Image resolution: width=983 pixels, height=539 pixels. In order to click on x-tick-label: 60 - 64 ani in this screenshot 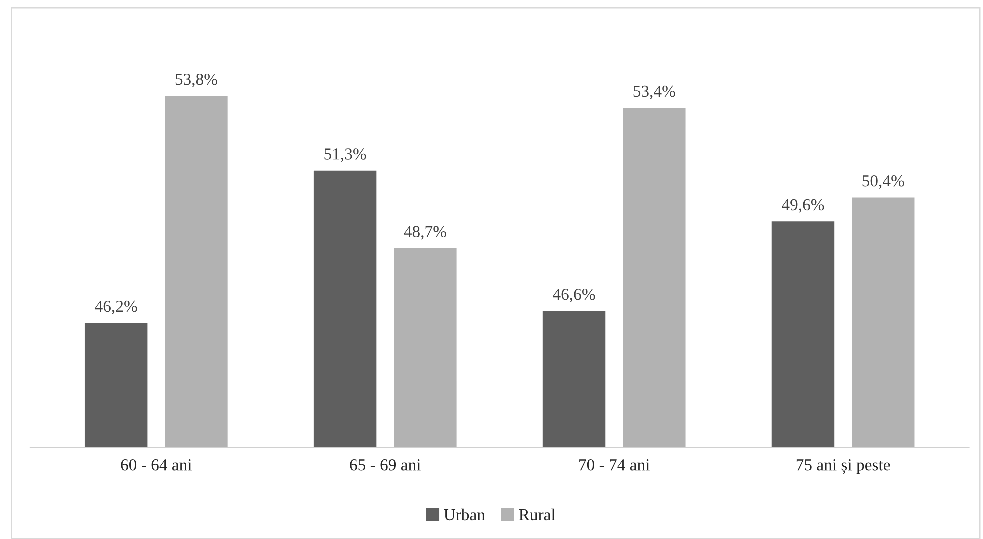, I will do `click(156, 465)`.